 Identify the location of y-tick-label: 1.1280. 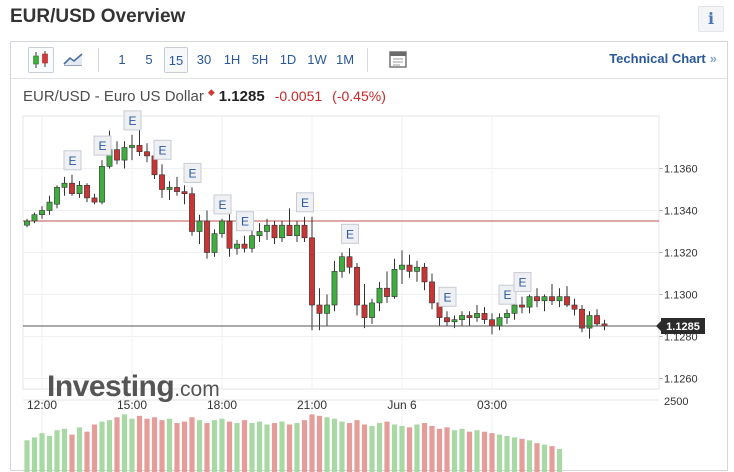
(681, 338).